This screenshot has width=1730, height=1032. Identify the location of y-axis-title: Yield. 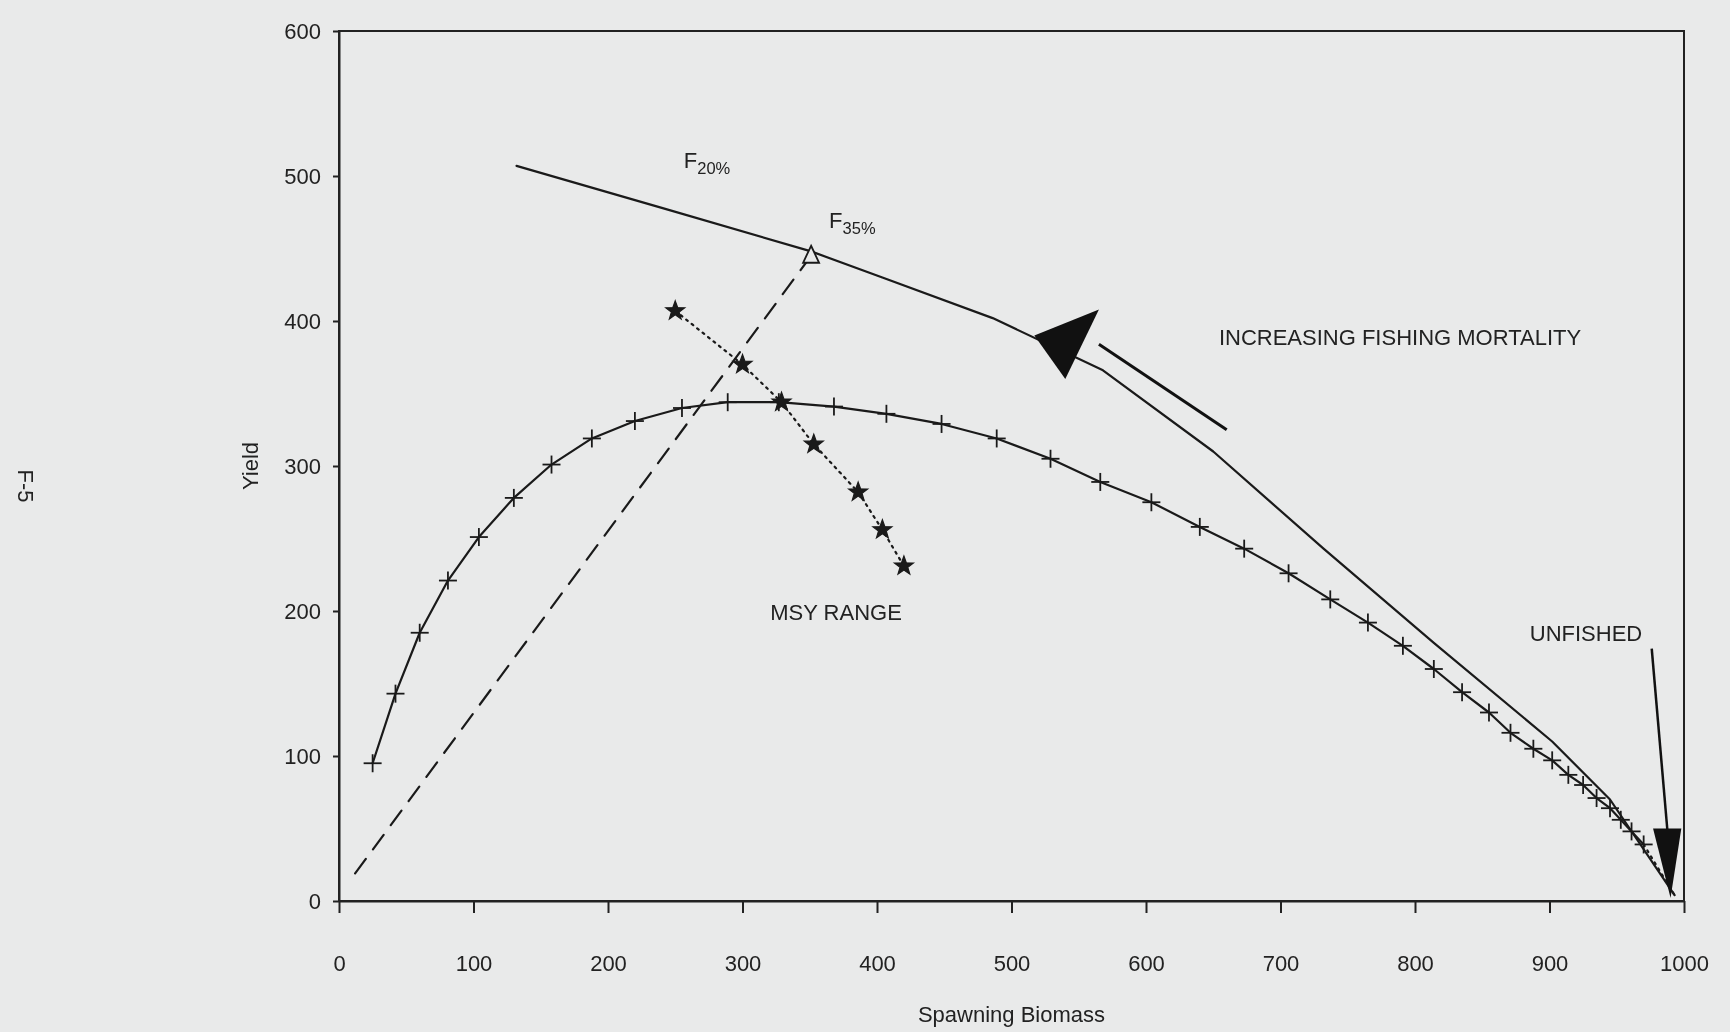
(250, 466).